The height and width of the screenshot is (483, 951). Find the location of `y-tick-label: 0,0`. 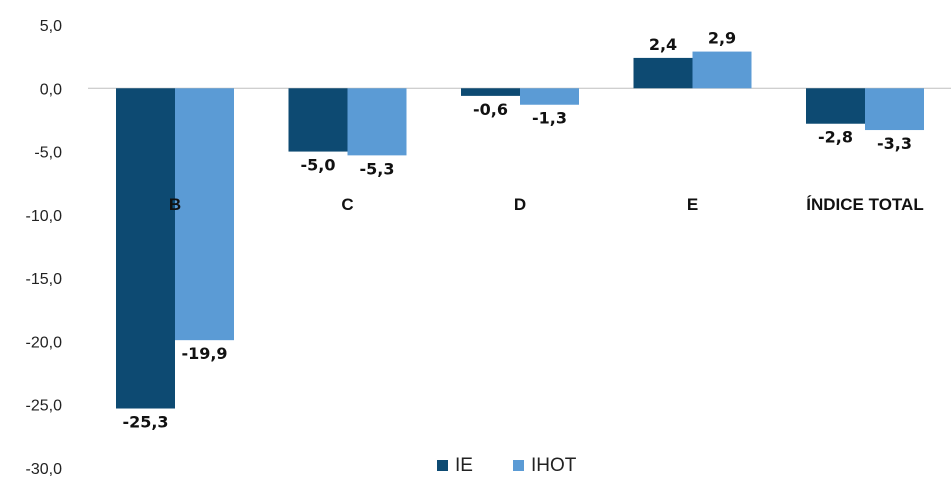

y-tick-label: 0,0 is located at coordinates (51, 89).